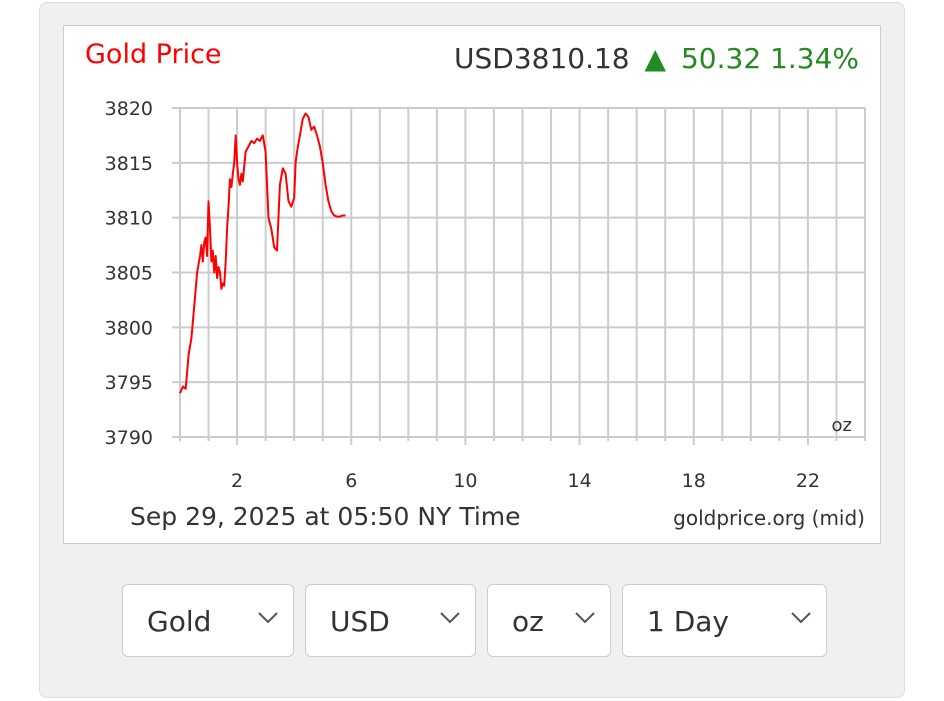  I want to click on price-change: 50.32 1.34%, so click(770, 58).